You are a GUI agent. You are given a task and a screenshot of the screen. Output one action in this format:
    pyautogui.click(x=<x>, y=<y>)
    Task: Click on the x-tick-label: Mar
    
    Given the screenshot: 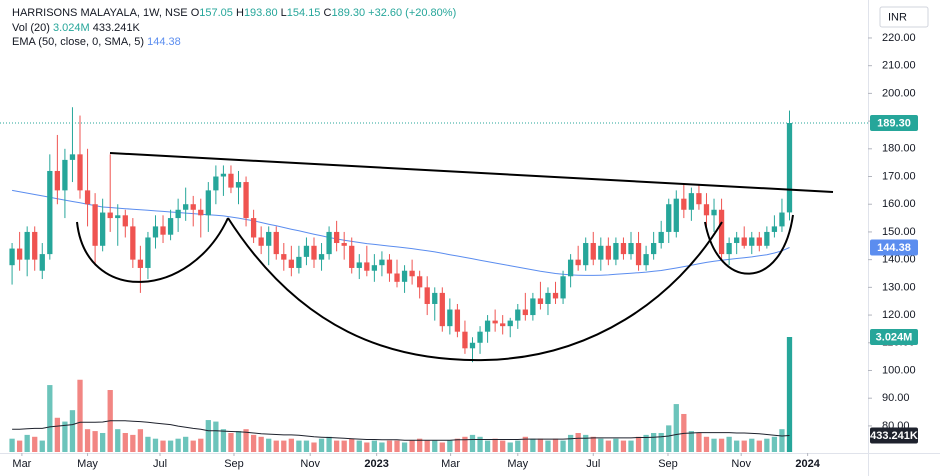 What is the action you would take?
    pyautogui.click(x=450, y=464)
    